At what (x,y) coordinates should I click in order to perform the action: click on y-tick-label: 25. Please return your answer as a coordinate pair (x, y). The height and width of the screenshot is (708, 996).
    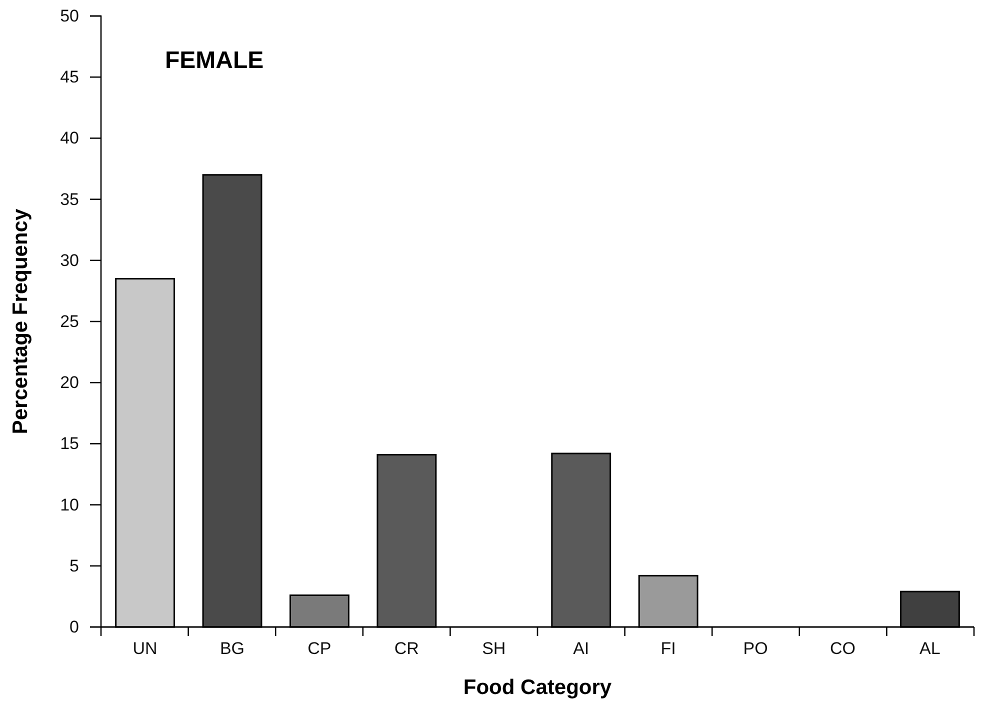
    Looking at the image, I should click on (69, 321).